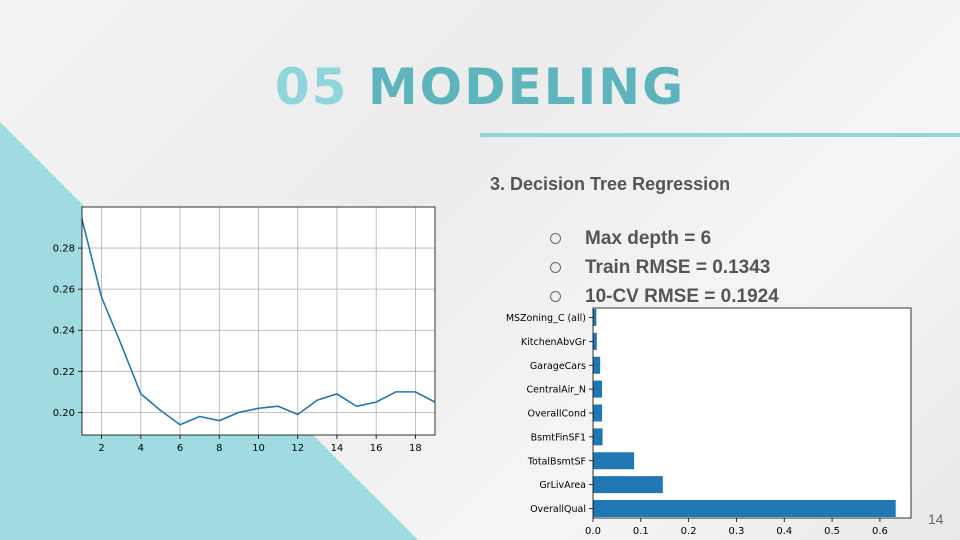 Image resolution: width=960 pixels, height=540 pixels. I want to click on category-label: KitchenAbvGr, so click(553, 342).